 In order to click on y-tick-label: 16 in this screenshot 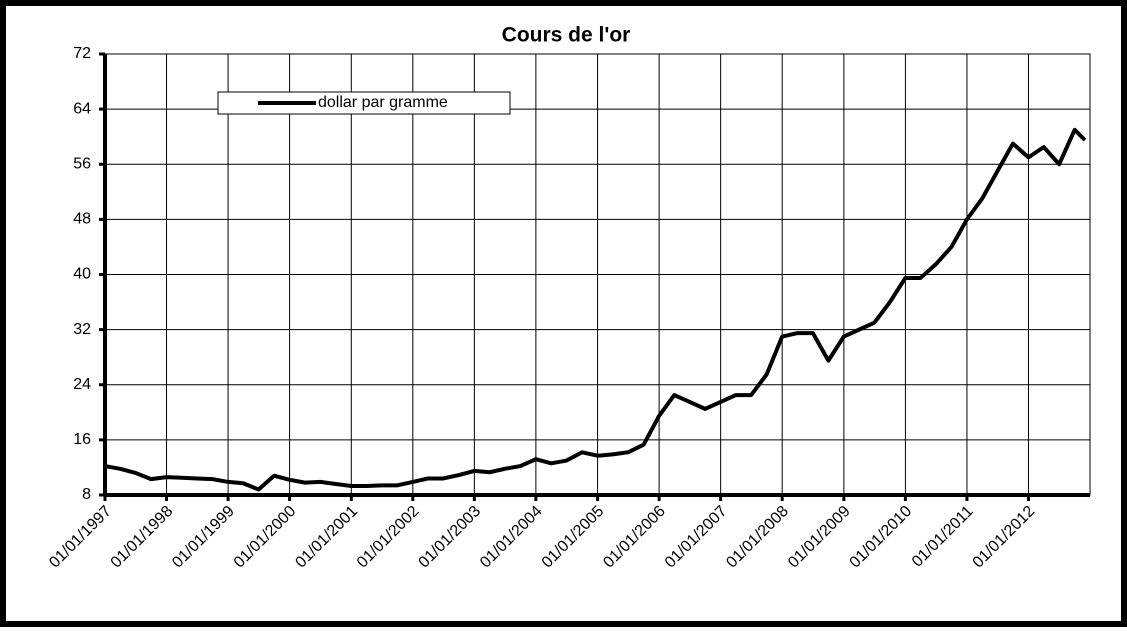, I will do `click(82, 439)`.